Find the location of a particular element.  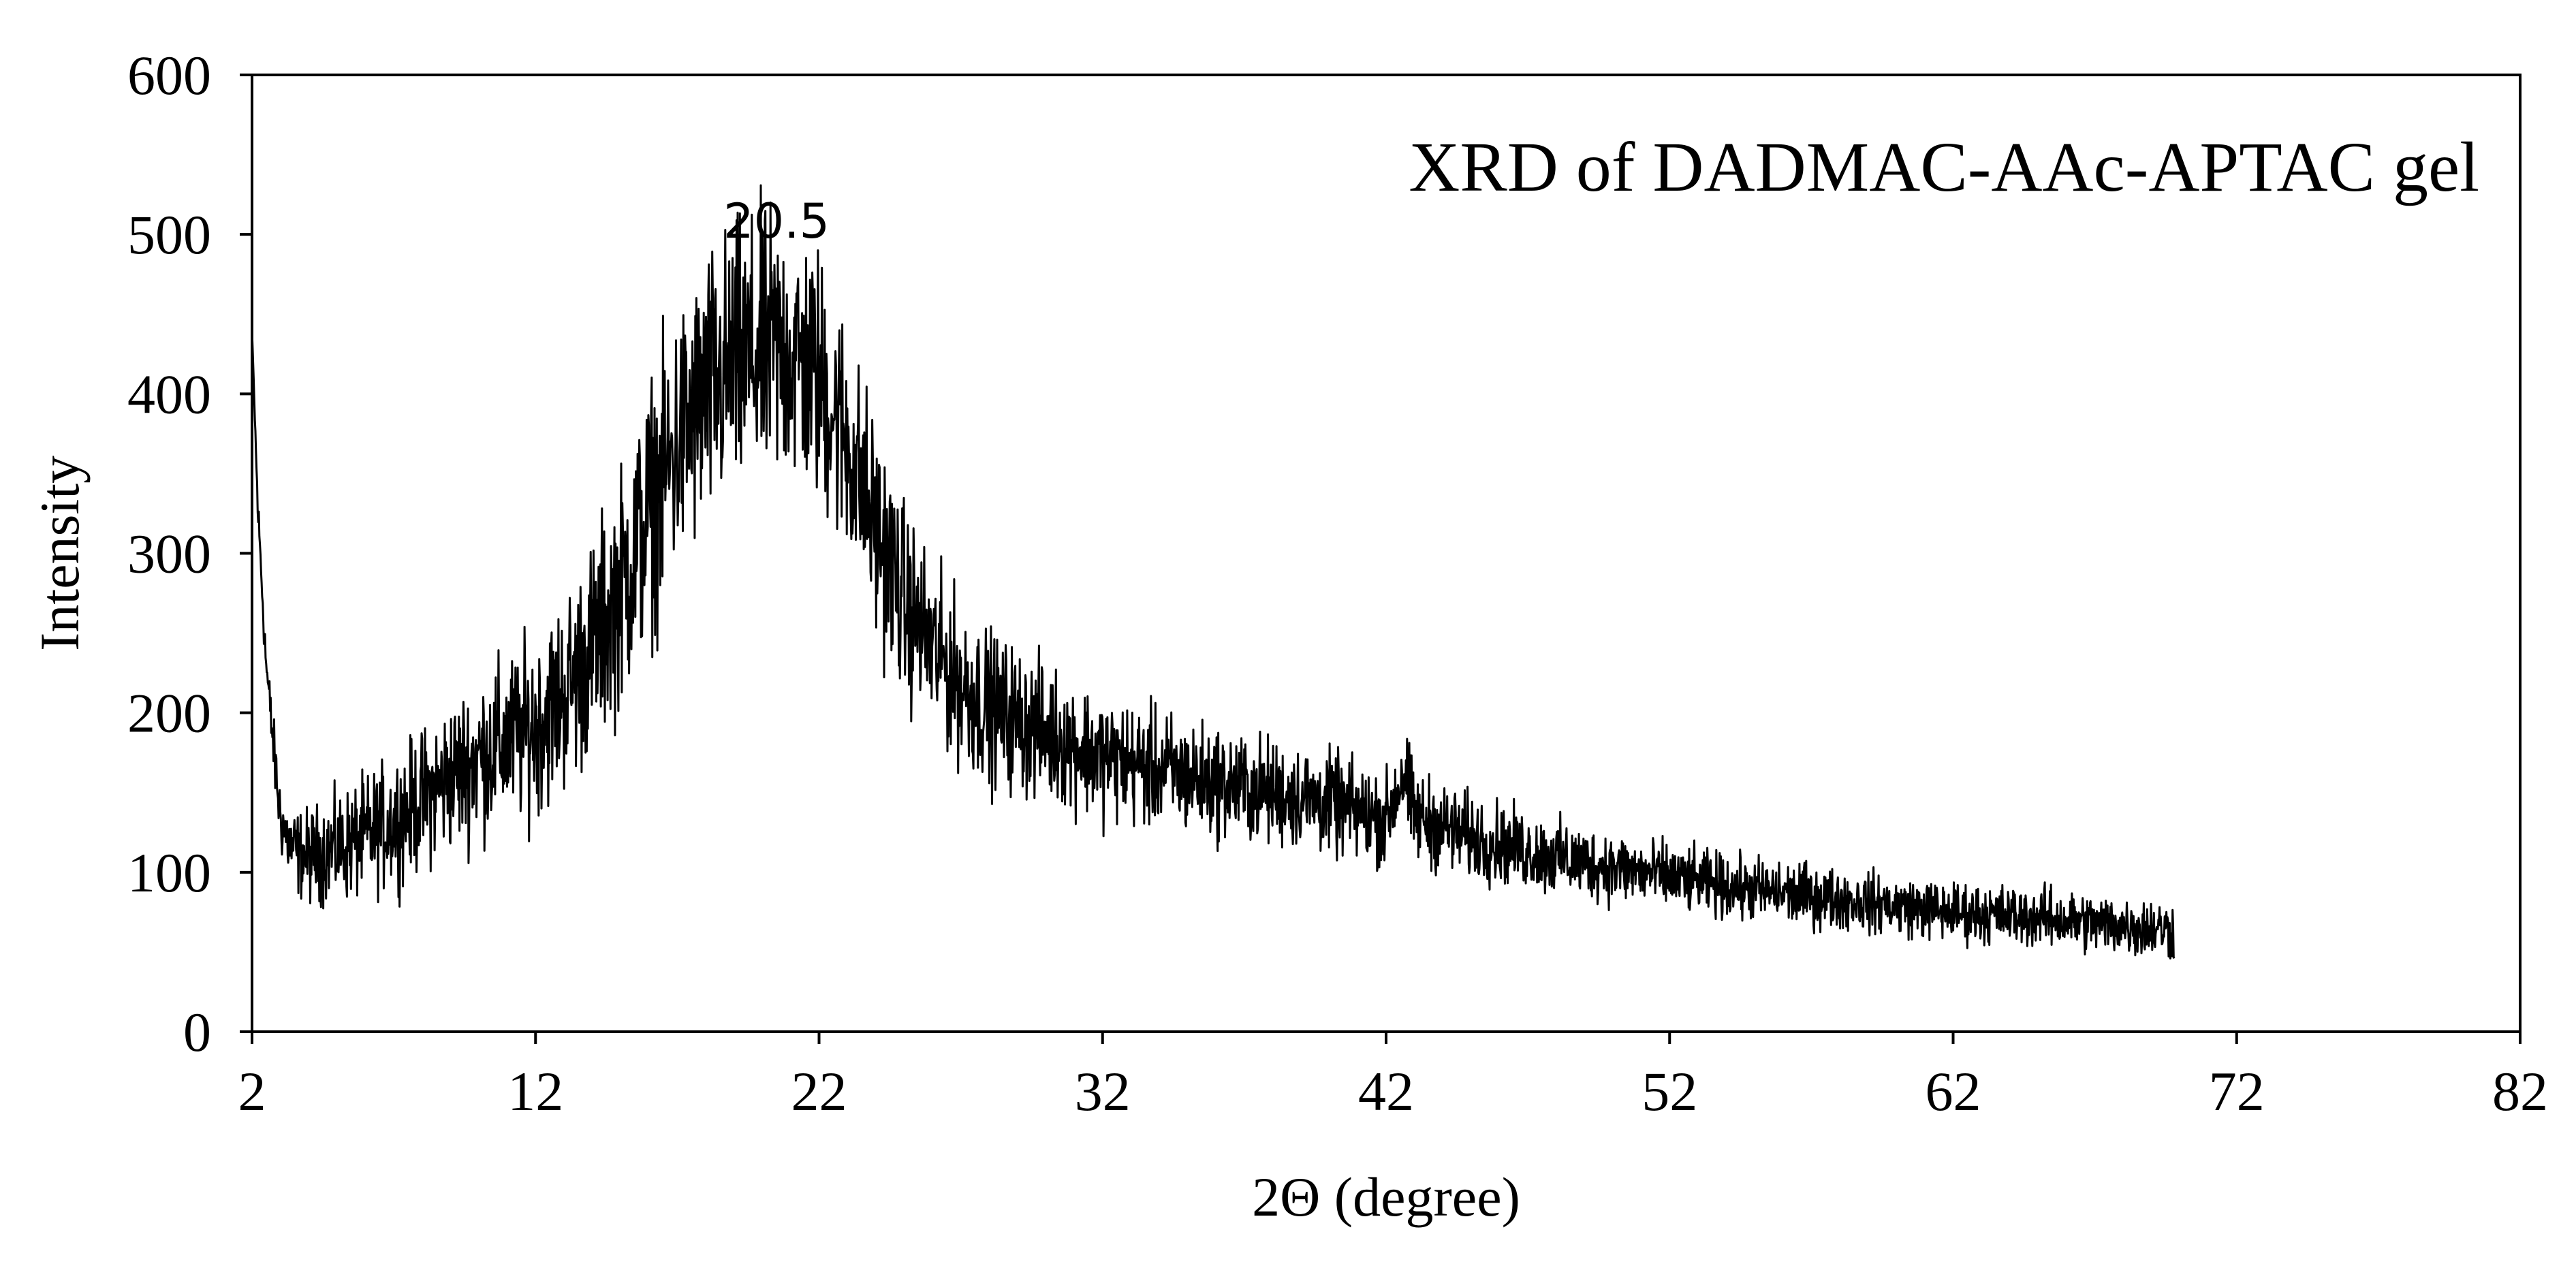

x-tick-label: 12 is located at coordinates (535, 1091).